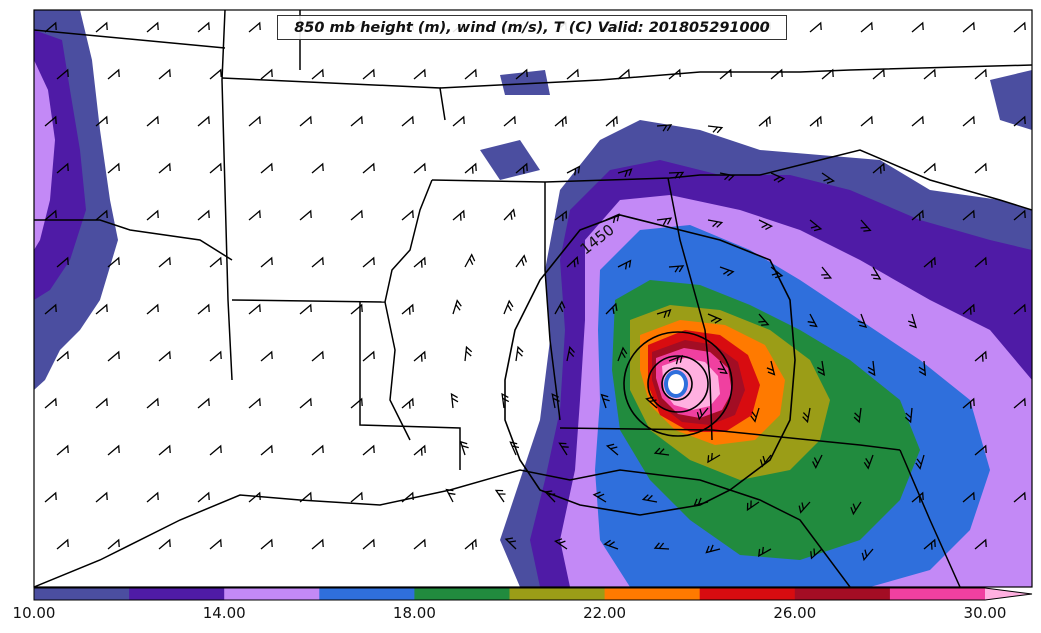 This screenshot has width=1041, height=633. What do you see at coordinates (510, 160) in the screenshot?
I see `north-patch` at bounding box center [510, 160].